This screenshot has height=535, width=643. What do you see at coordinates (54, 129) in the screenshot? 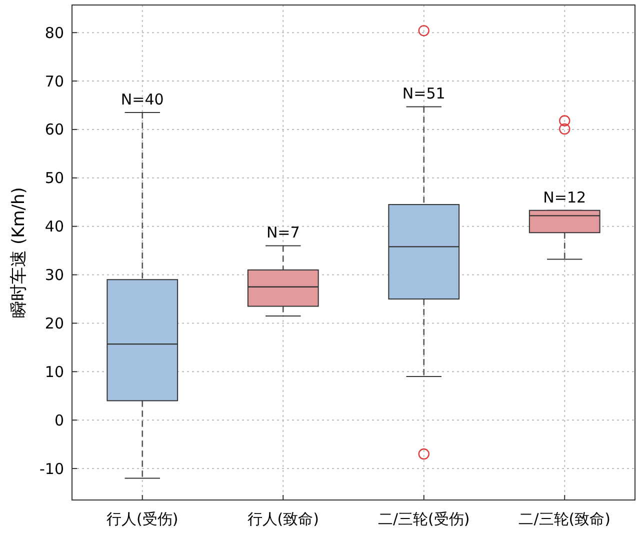
I see `y-tick-label: 60` at bounding box center [54, 129].